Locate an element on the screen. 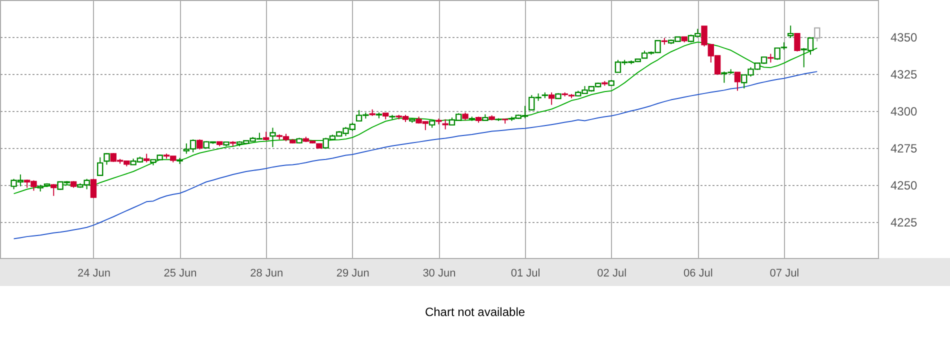 The image size is (950, 347). y-tick-label: 4350 is located at coordinates (904, 37).